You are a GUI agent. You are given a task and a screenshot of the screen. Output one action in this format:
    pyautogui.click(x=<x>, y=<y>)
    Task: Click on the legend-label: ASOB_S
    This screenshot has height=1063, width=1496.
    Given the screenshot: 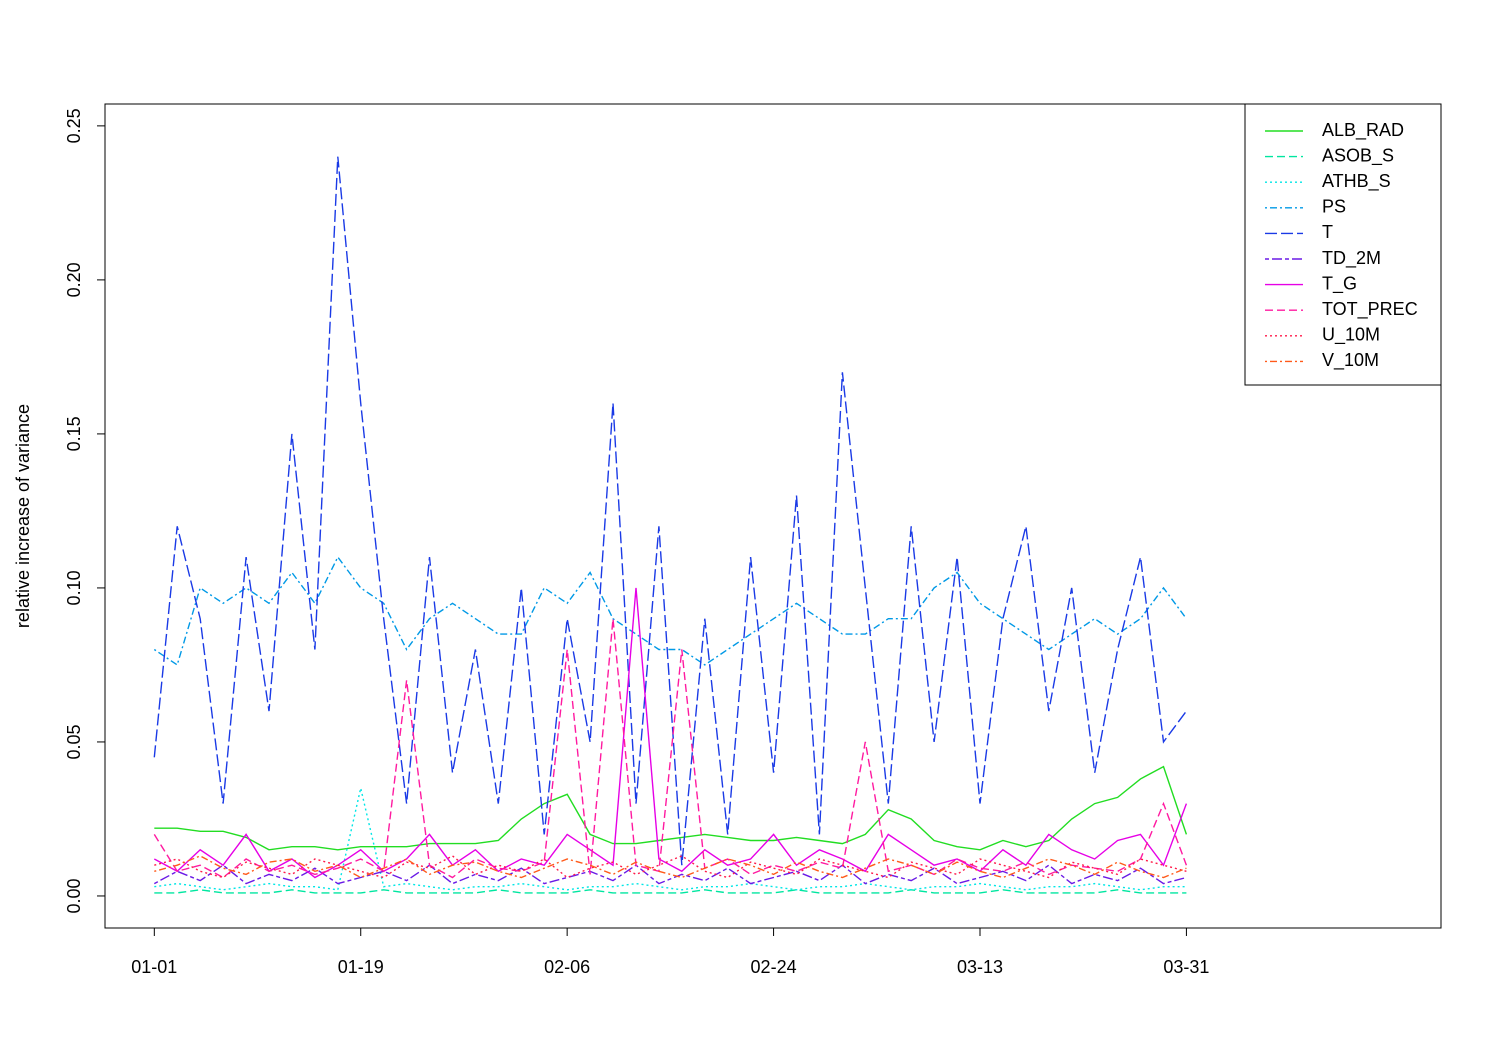 What is the action you would take?
    pyautogui.click(x=1358, y=155)
    